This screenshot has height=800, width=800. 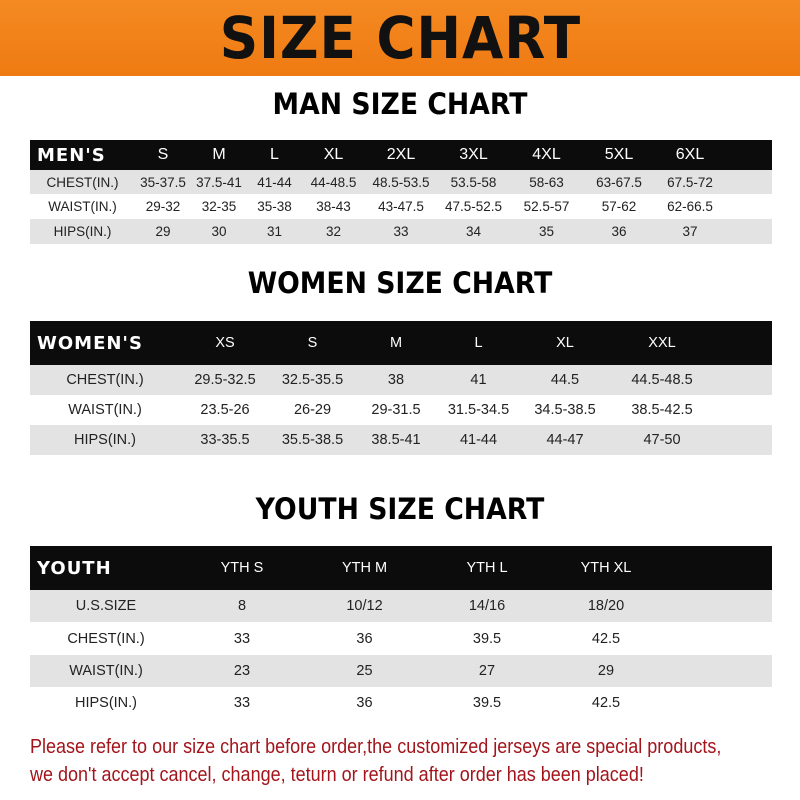 I want to click on table-row: U.S.SIZE 8 10/12 14/16 18/20, so click(x=401, y=606).